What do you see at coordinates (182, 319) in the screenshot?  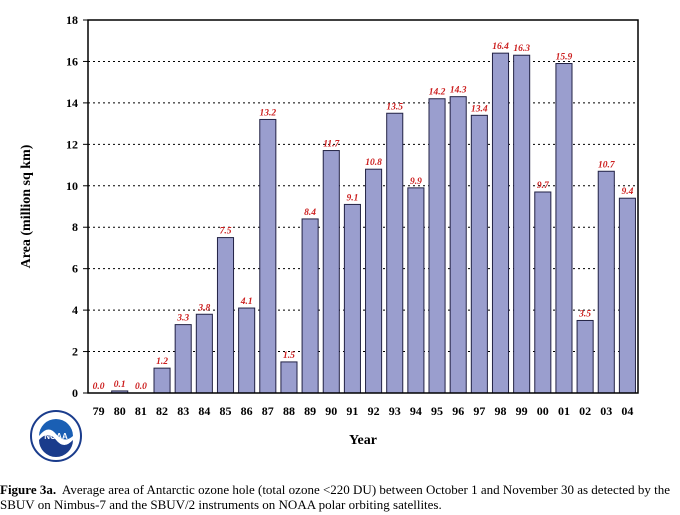 I see `data-label-83: 3.3` at bounding box center [182, 319].